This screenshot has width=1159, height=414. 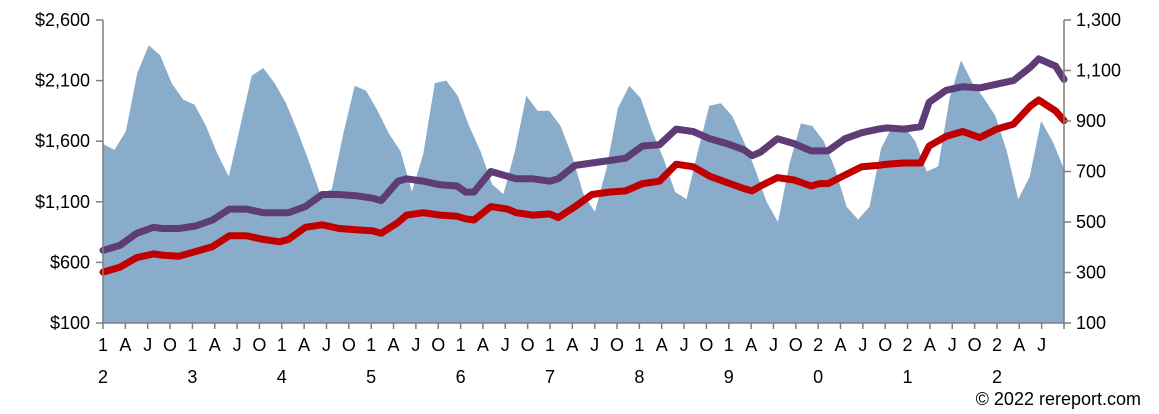 What do you see at coordinates (1091, 121) in the screenshot?
I see `right-tick-label: 900` at bounding box center [1091, 121].